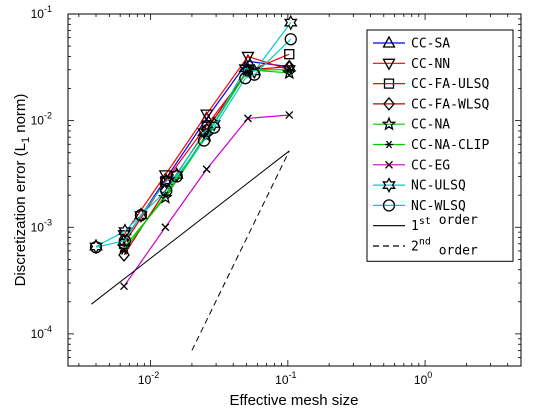 The width and height of the screenshot is (539, 411). What do you see at coordinates (438, 186) in the screenshot?
I see `legend-label: NC-ULSQ` at bounding box center [438, 186].